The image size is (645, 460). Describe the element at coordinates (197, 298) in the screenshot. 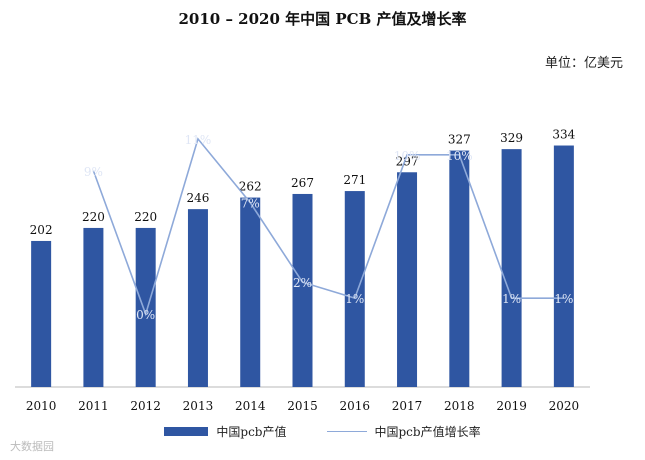

I see `bar-2013` at that location.